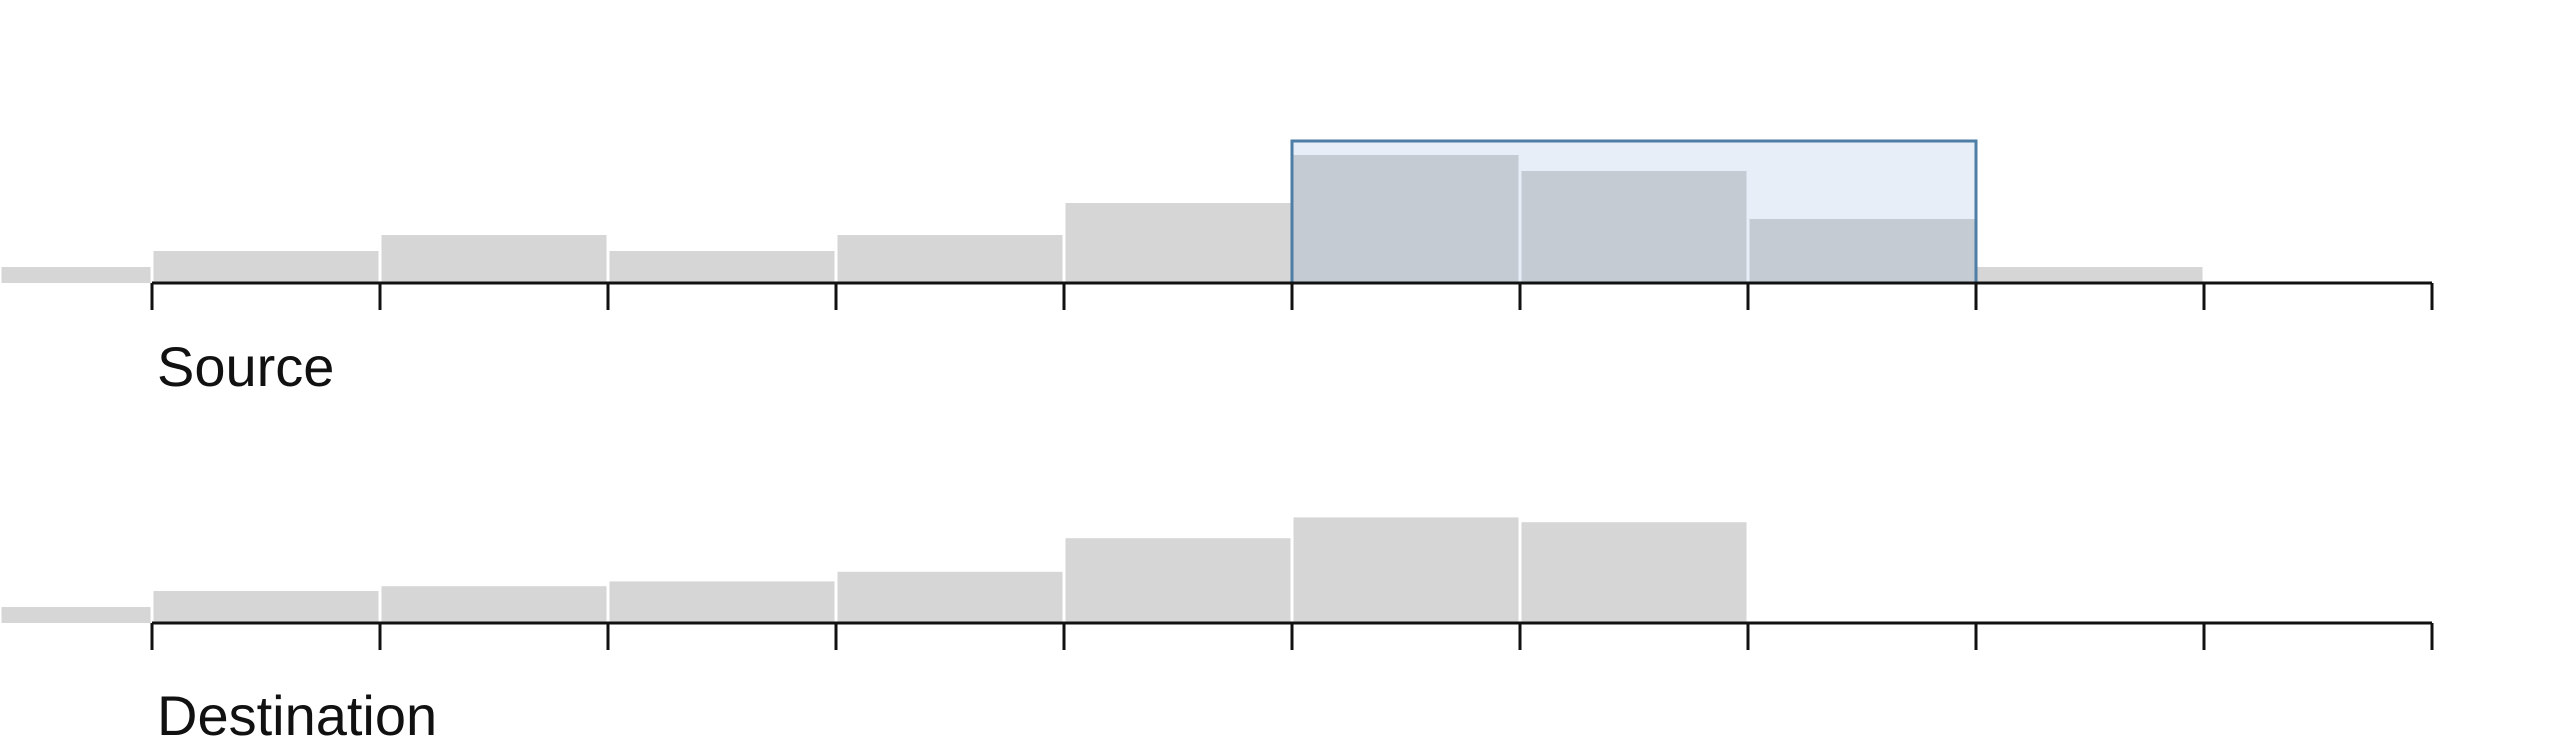  I want to click on destination-label: Destination, so click(297, 713).